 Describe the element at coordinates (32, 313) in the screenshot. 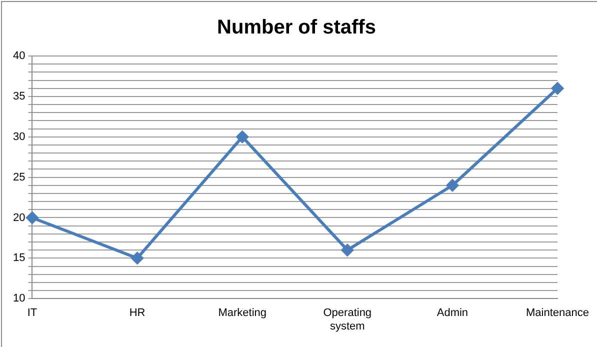

I see `x-tick-label: IT` at that location.